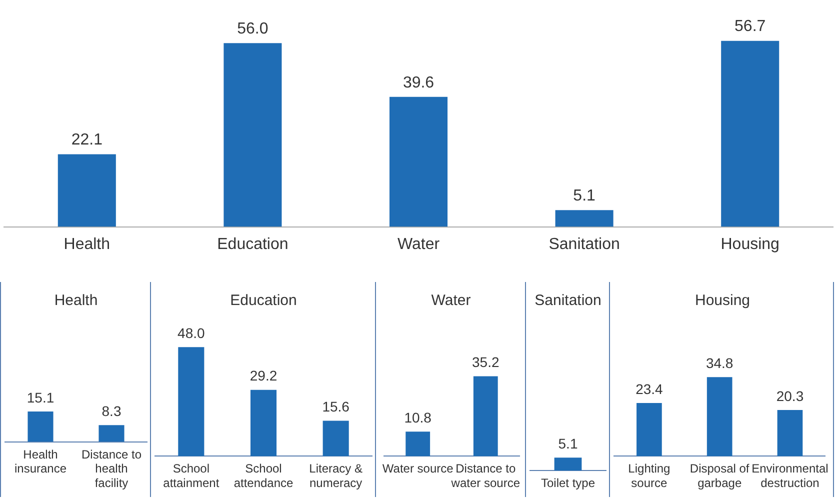 Image resolution: width=837 pixels, height=499 pixels. Describe the element at coordinates (649, 476) in the screenshot. I see `x-tick-label: Lighting source` at that location.